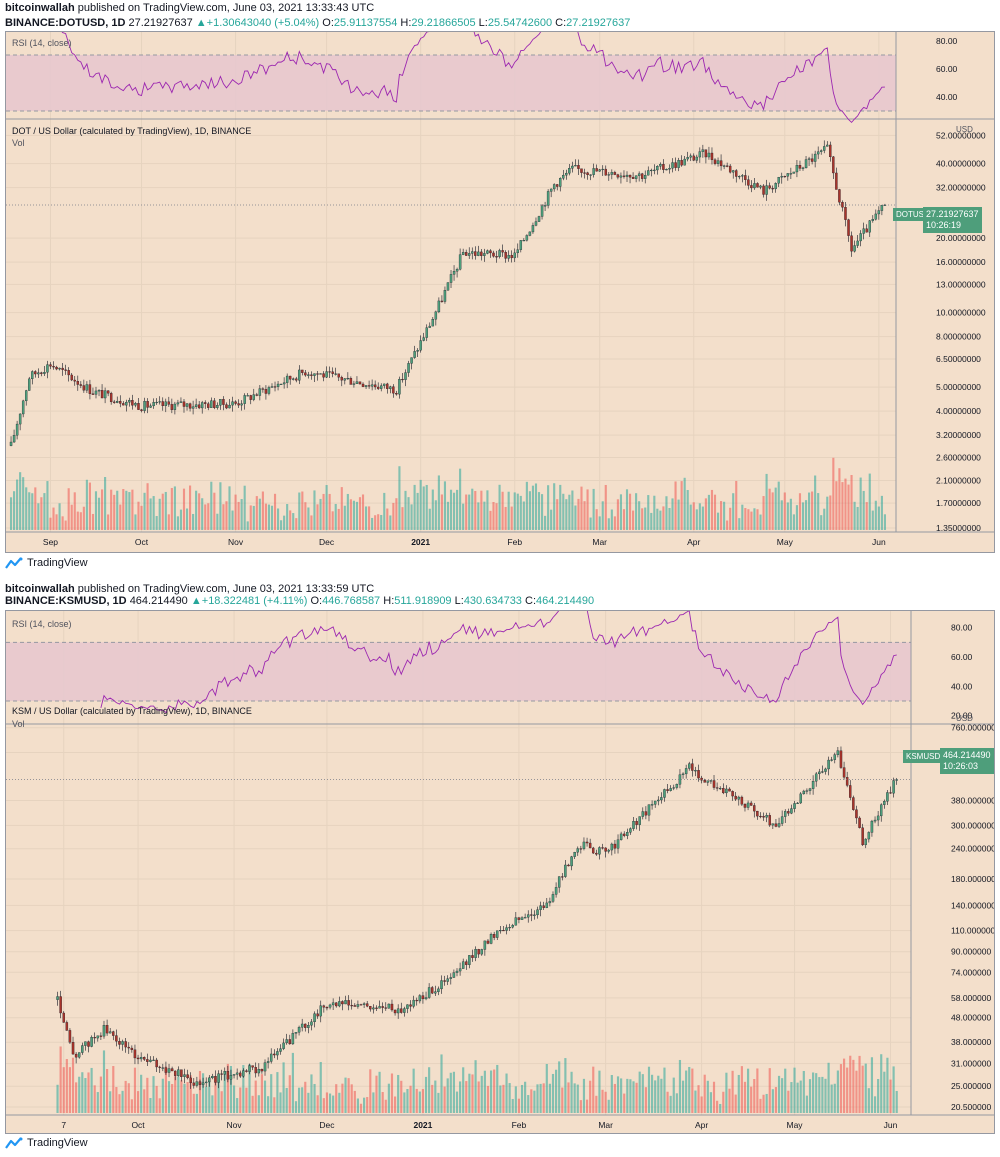 The height and width of the screenshot is (1157, 1000). Describe the element at coordinates (971, 998) in the screenshot. I see `price-tick-label: 58.000000` at that location.